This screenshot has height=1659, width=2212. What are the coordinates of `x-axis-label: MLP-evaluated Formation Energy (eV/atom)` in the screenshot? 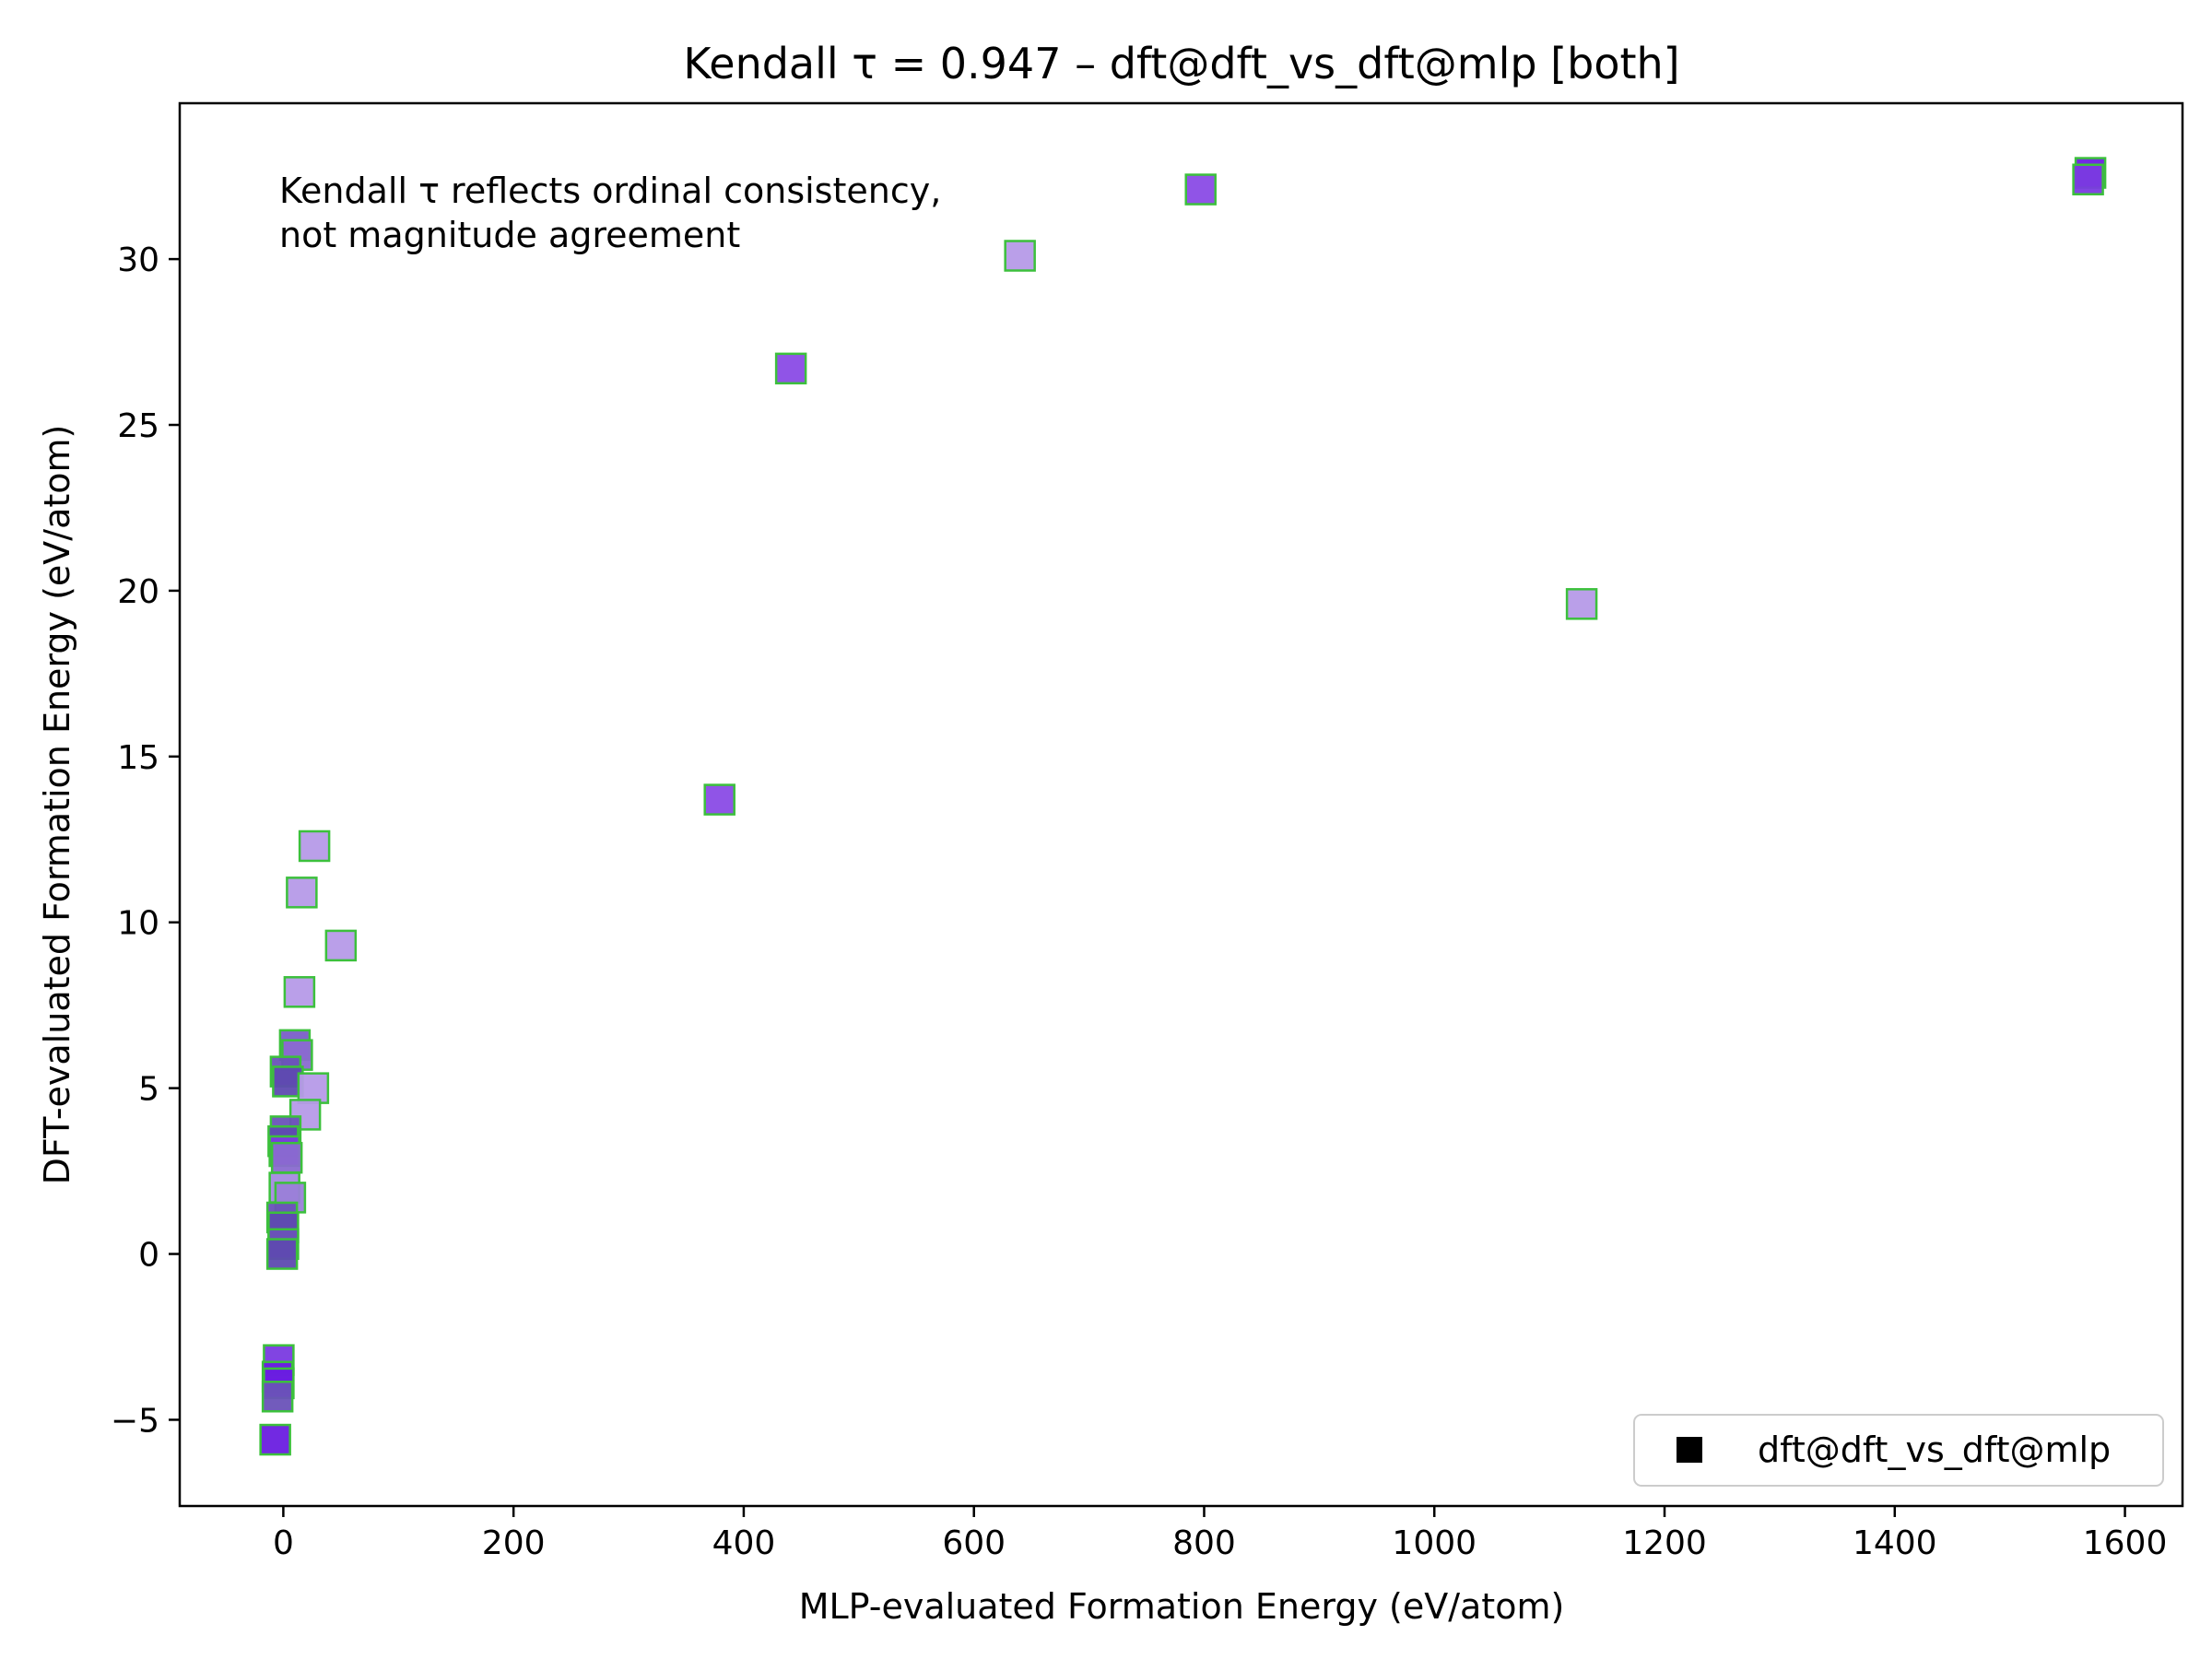 It's located at (1182, 1606).